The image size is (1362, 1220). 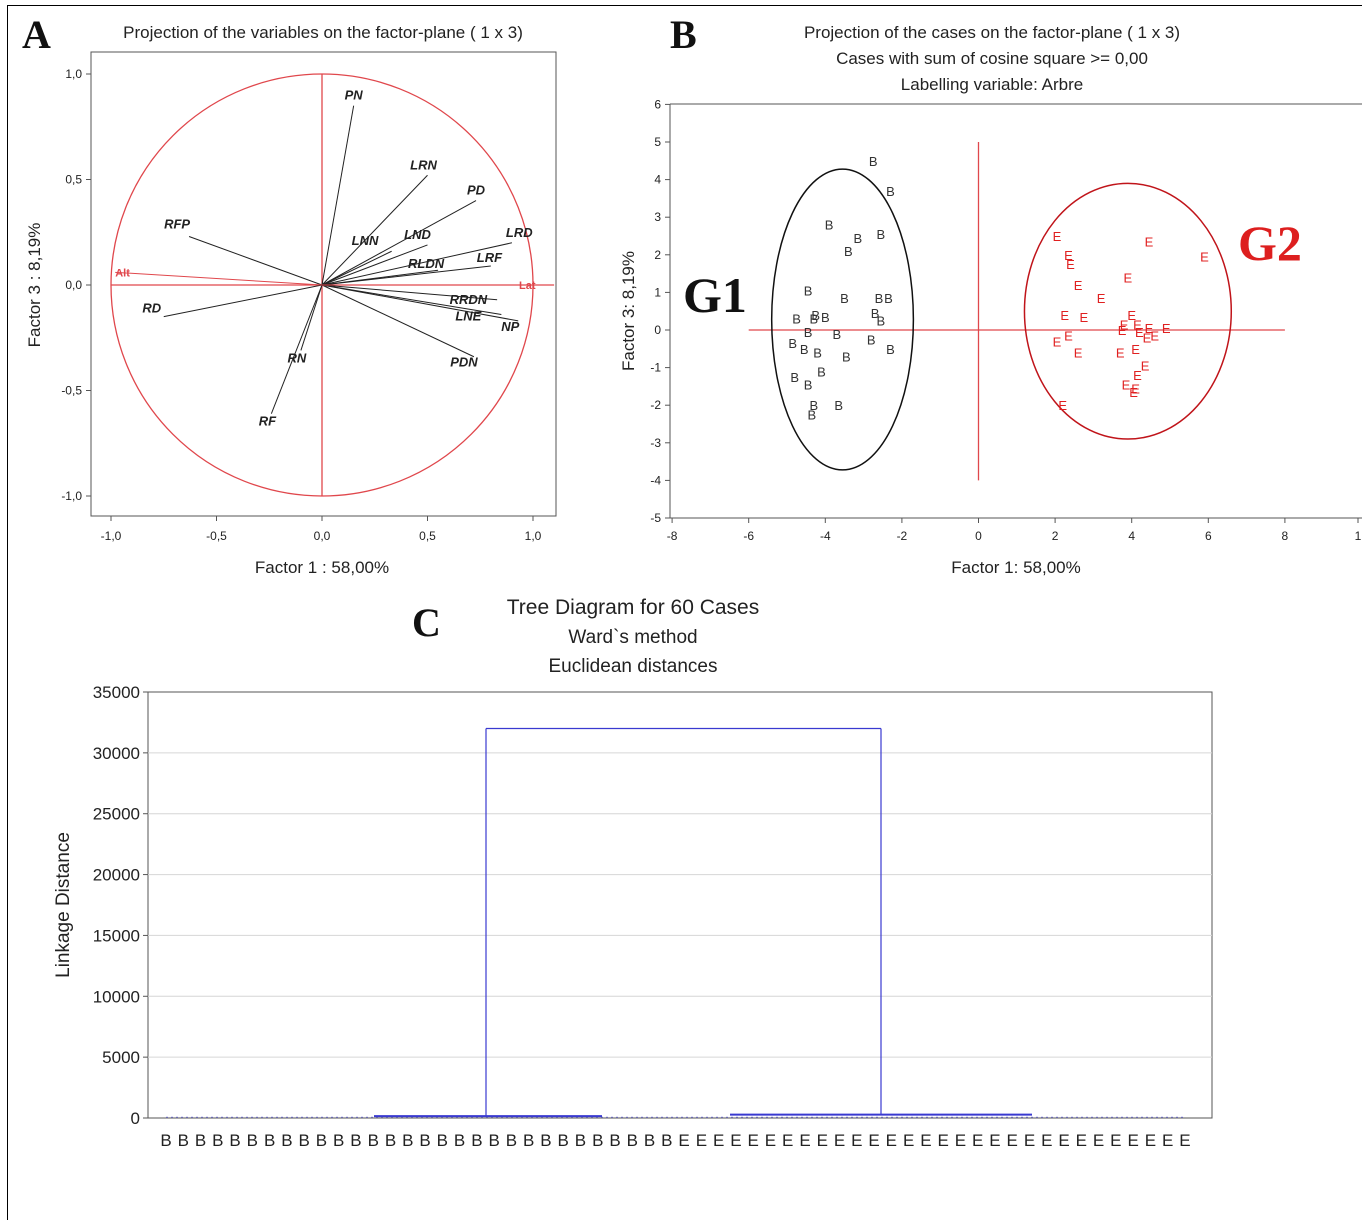 I want to click on loading-vector-label: RFP, so click(x=177, y=223).